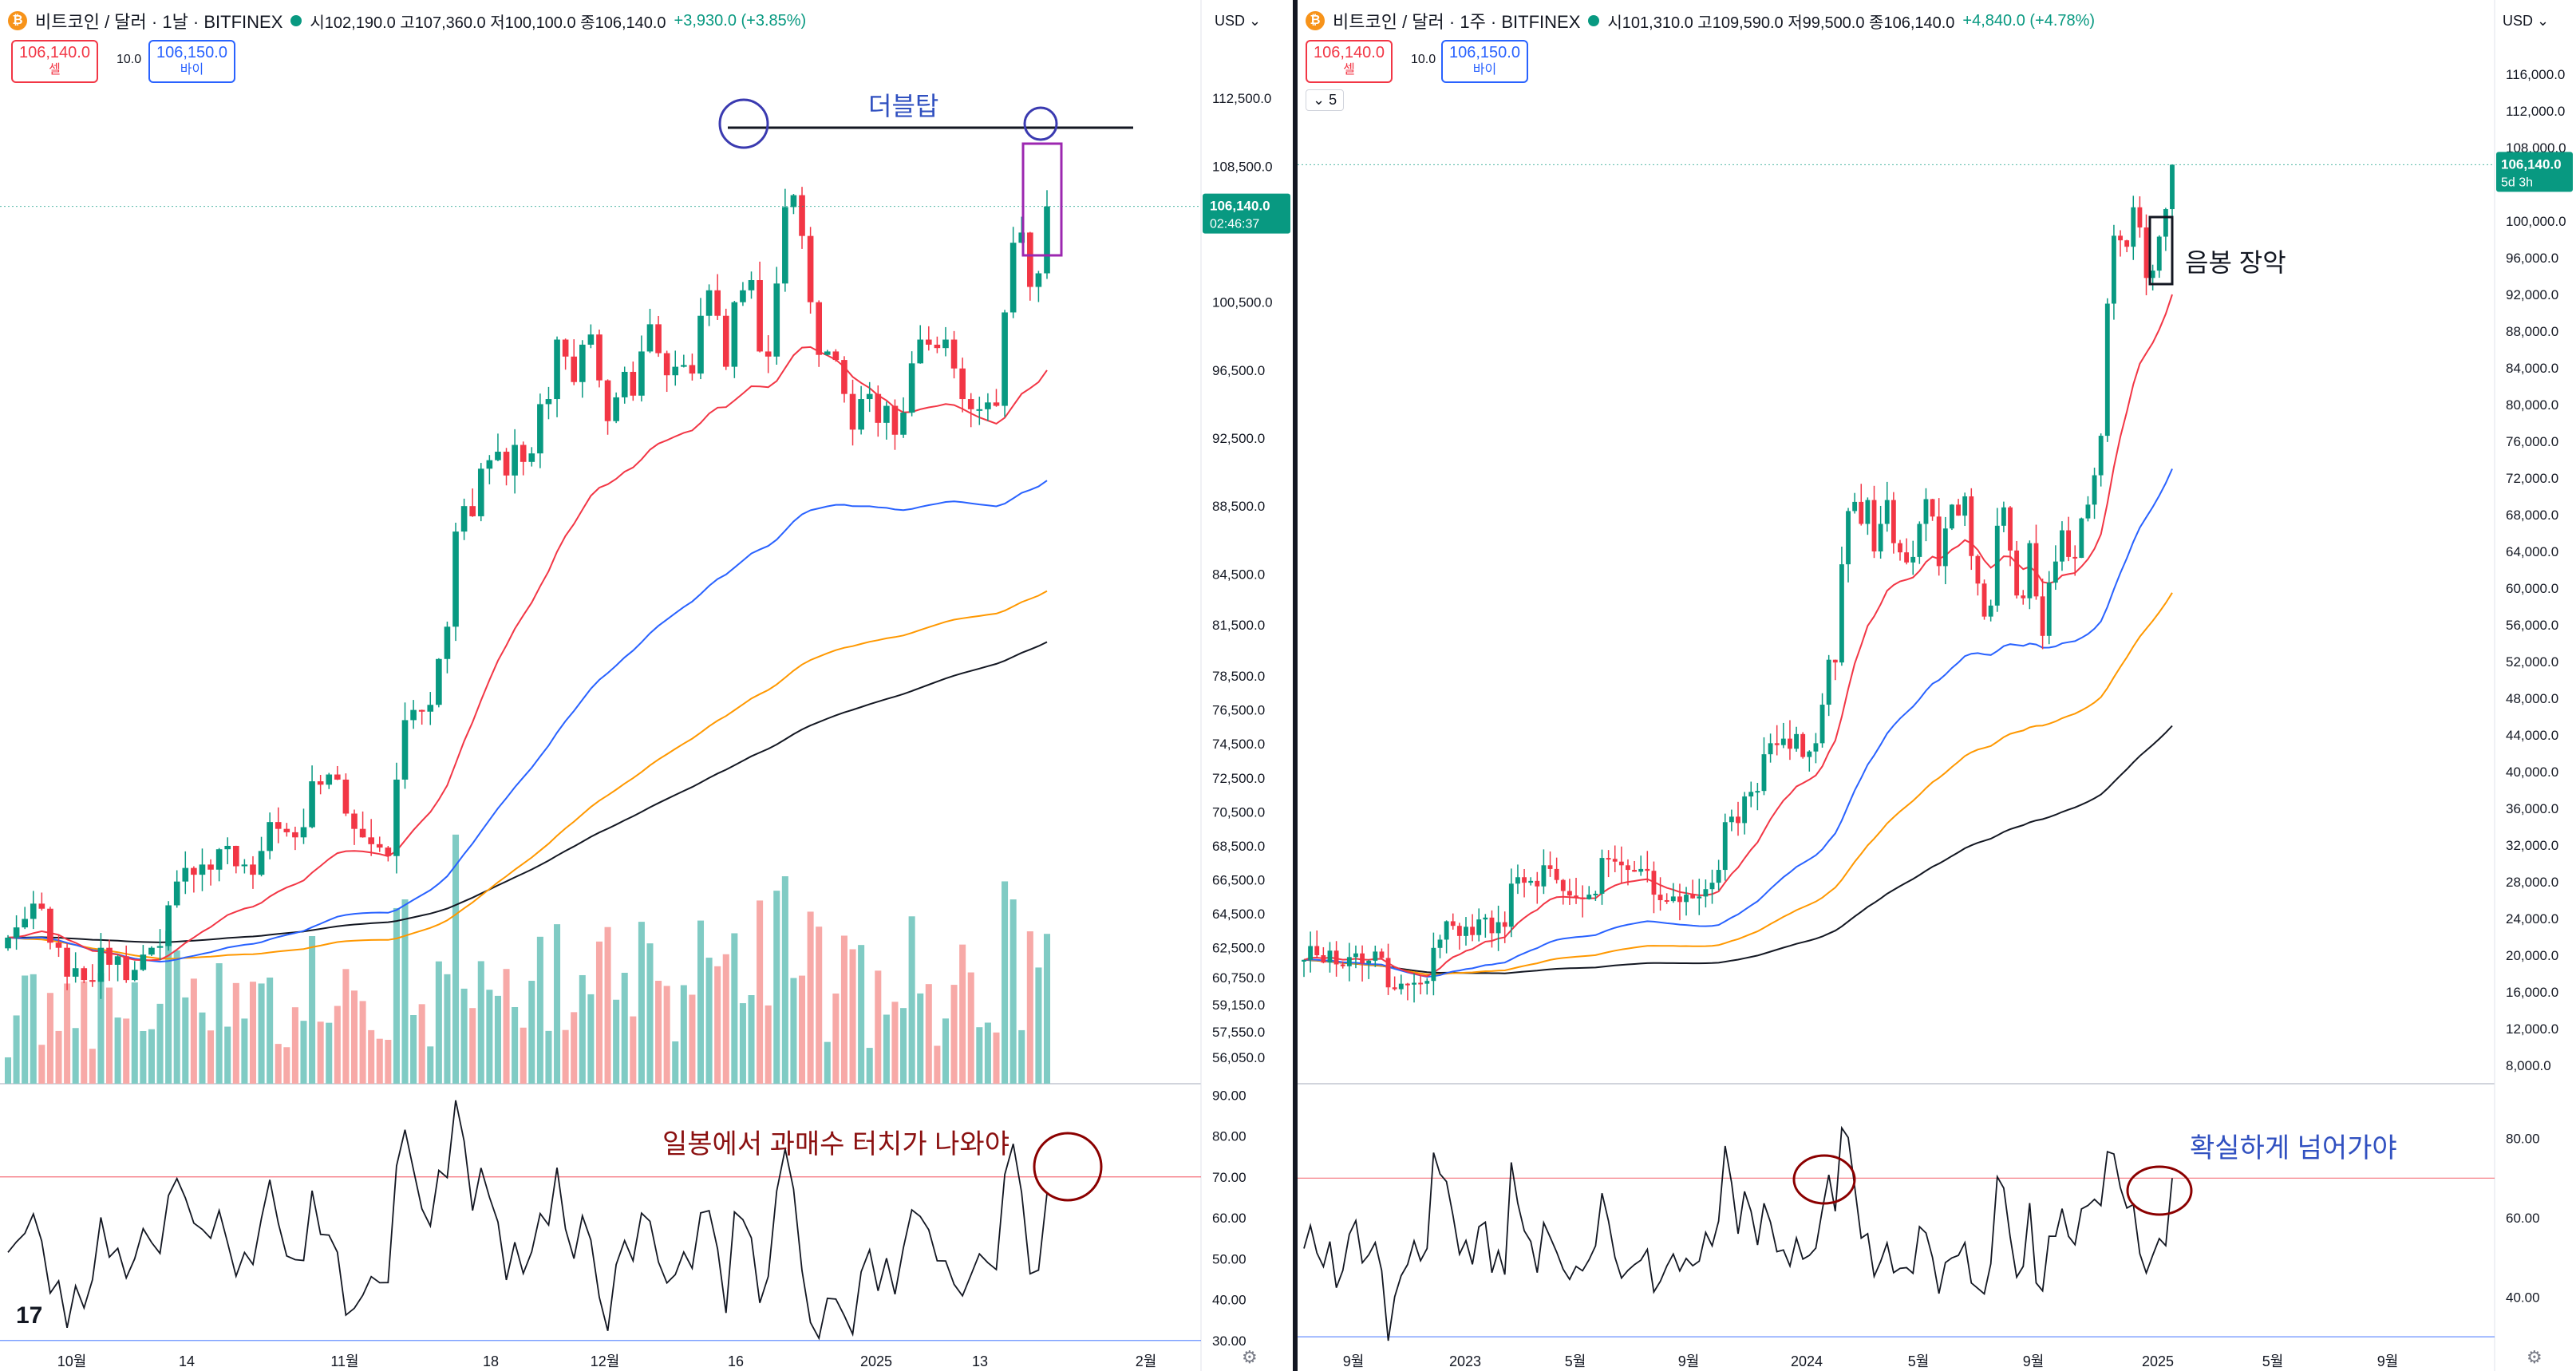 Image resolution: width=2576 pixels, height=1371 pixels. I want to click on weekly-symbol-title: 비트코인 / 달러 · 1주 · BITFINEX, so click(1457, 22).